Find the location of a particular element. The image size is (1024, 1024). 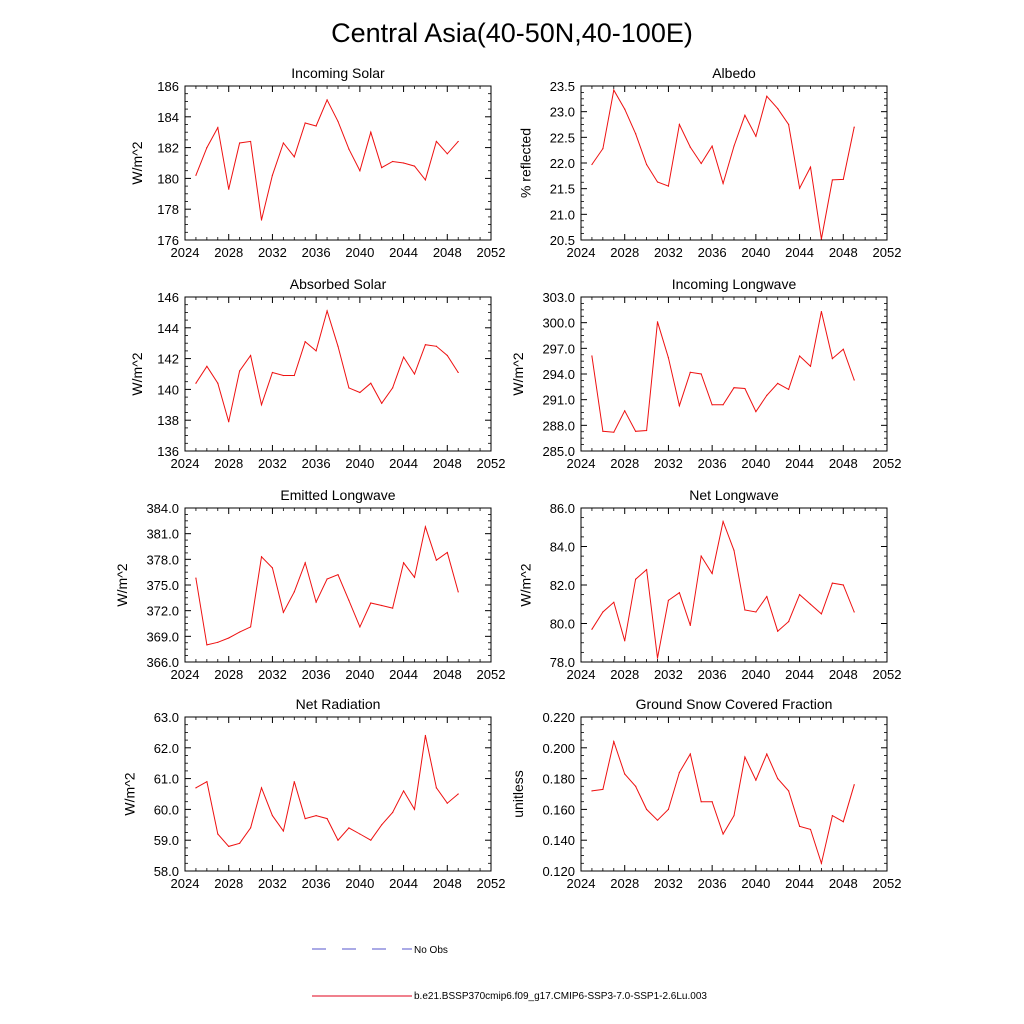

y-tick-label: 182 is located at coordinates (168, 148).